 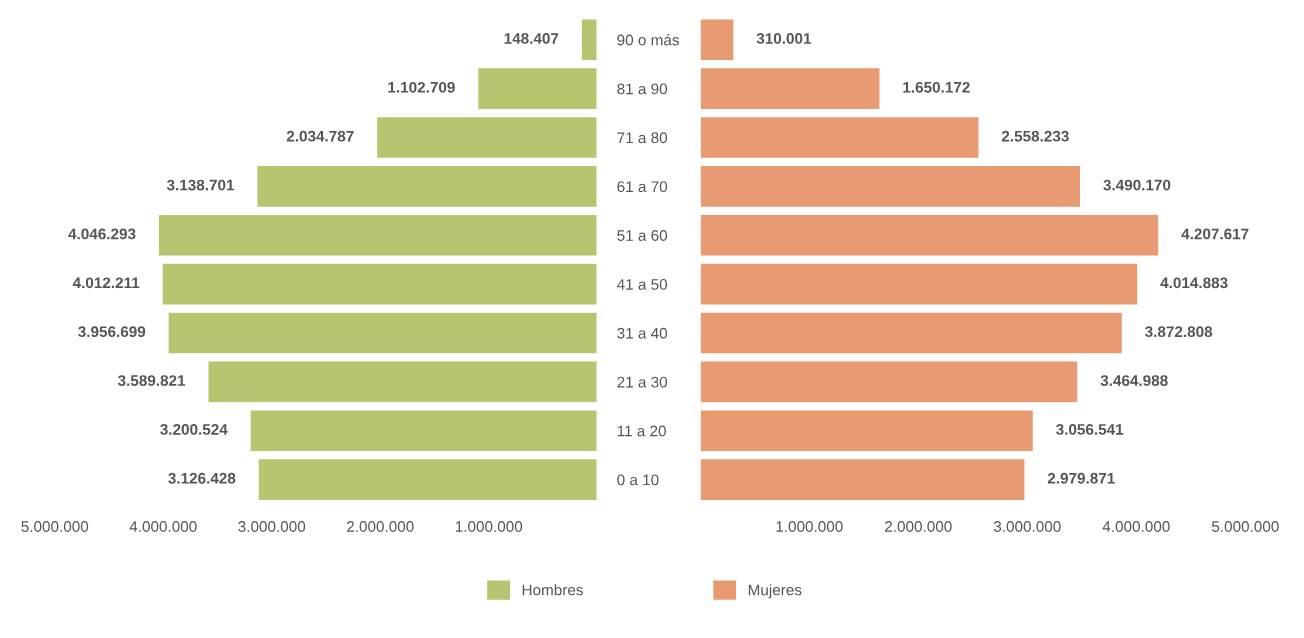 I want to click on data-label: 310.001, so click(x=784, y=38).